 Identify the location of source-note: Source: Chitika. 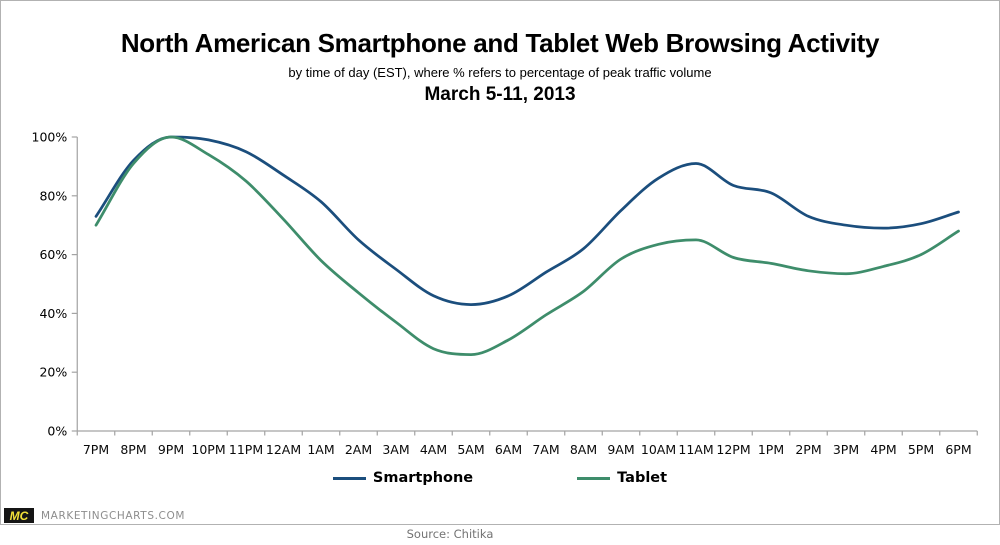
(450, 534).